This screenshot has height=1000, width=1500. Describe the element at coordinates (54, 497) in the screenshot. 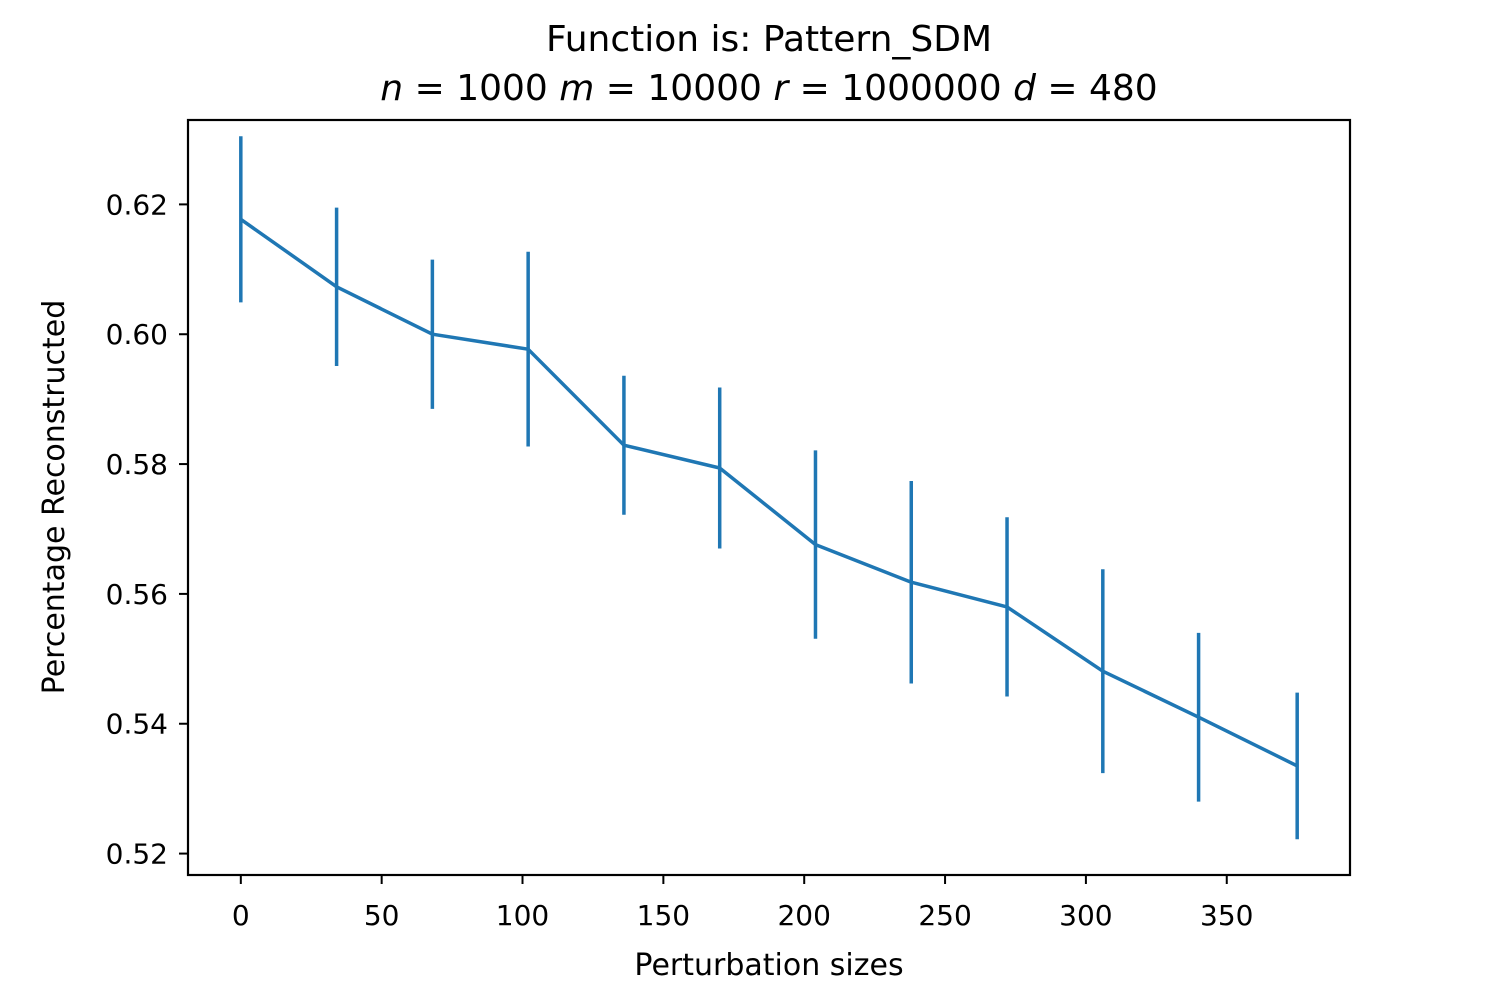

I see `y-axis-label: Percentage Reconstructed` at that location.